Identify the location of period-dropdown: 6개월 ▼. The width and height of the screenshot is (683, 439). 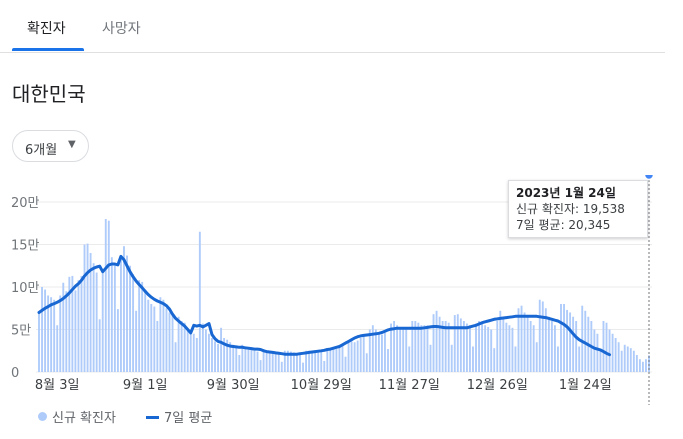
(50, 146).